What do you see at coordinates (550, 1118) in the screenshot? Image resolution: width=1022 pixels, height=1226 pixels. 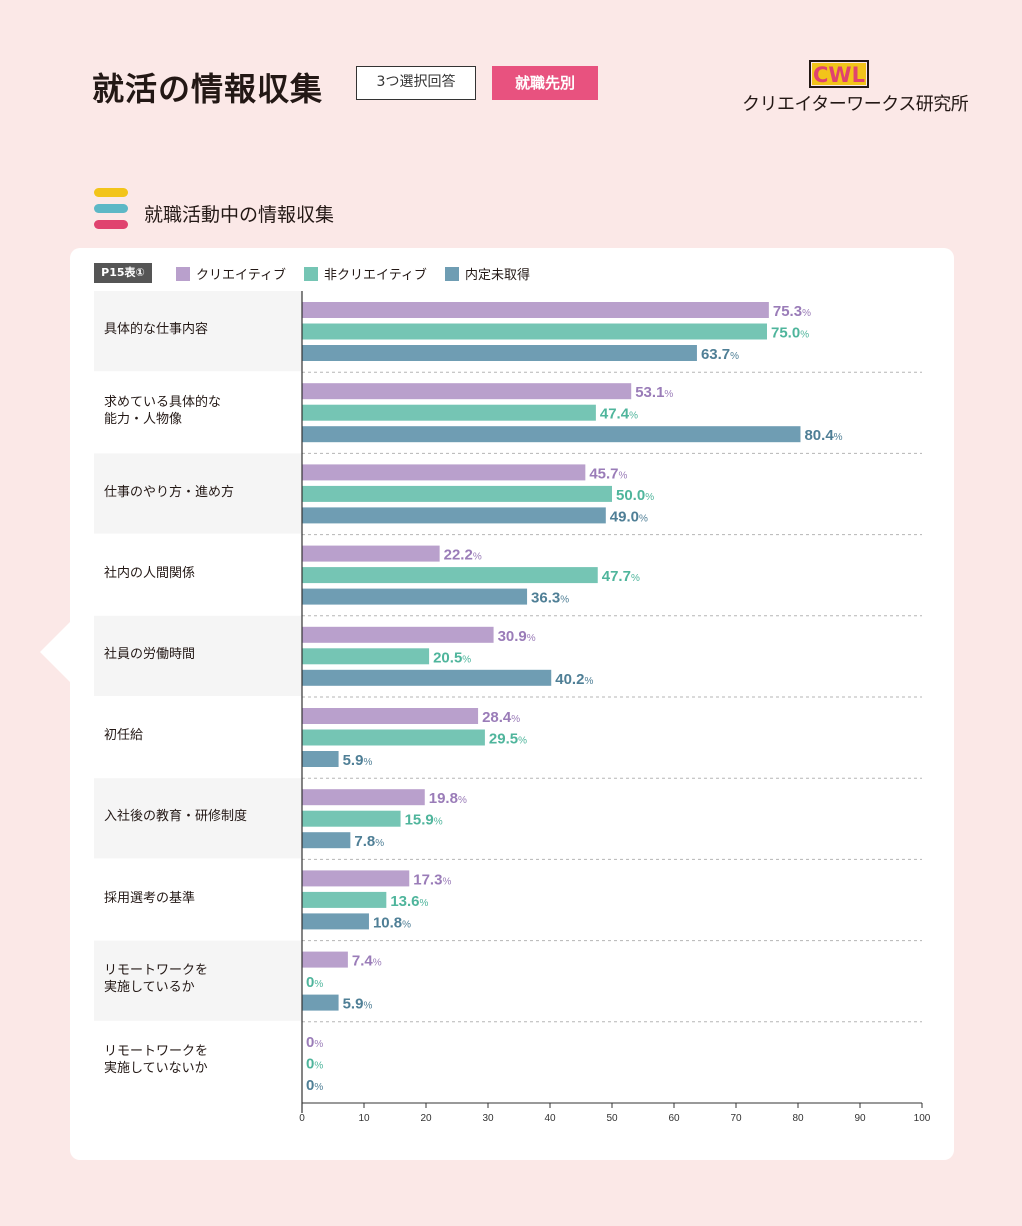 I see `x-tick-label: 40` at bounding box center [550, 1118].